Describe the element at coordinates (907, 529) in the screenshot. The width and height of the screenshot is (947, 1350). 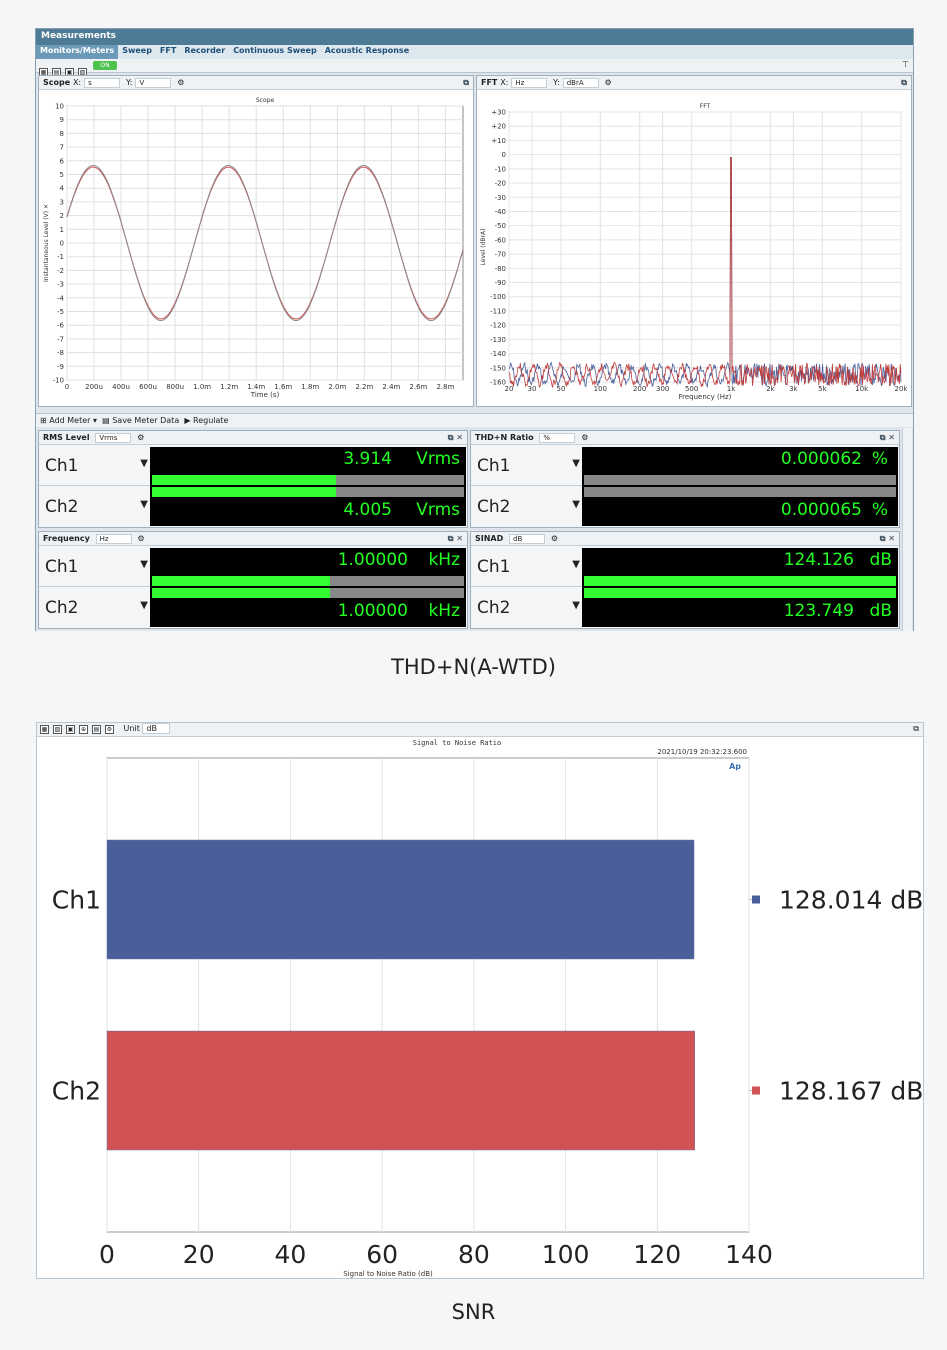
I see `meters-scrollbar` at that location.